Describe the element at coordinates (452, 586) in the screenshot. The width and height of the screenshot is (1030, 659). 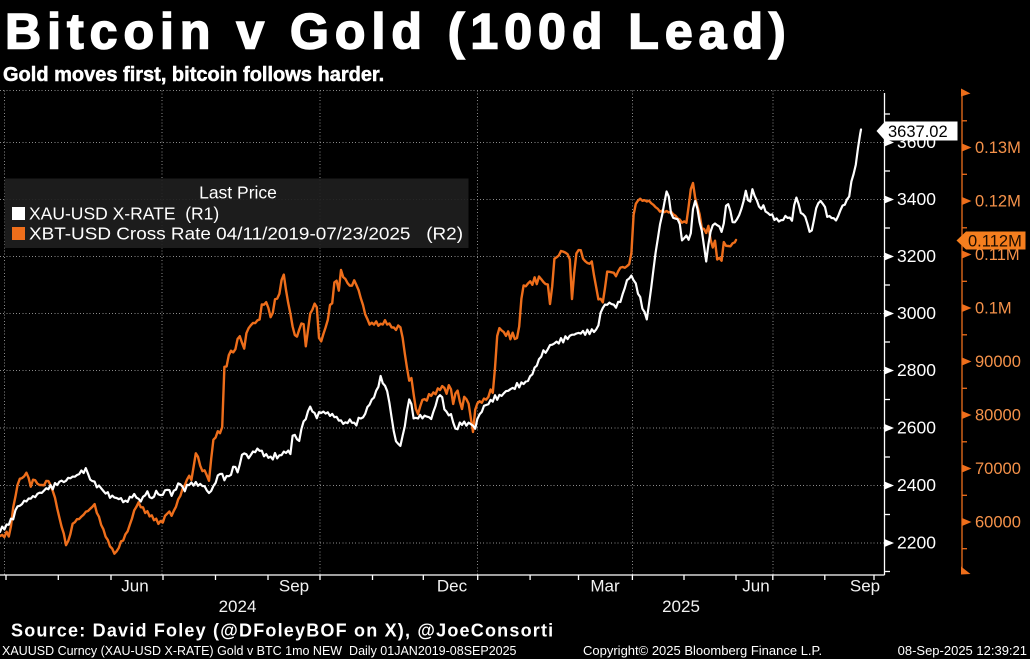
I see `svg-text: Dec` at that location.